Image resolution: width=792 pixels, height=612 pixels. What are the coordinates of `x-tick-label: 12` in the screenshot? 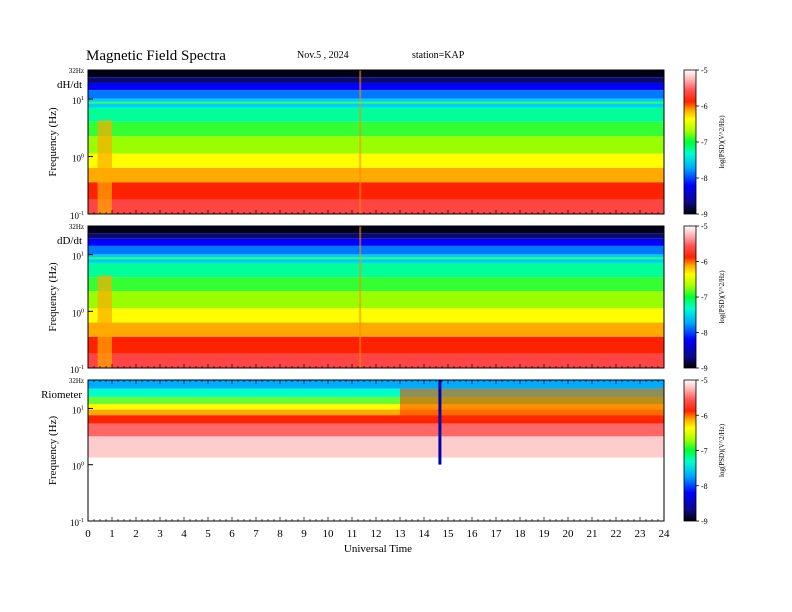 It's located at (376, 534).